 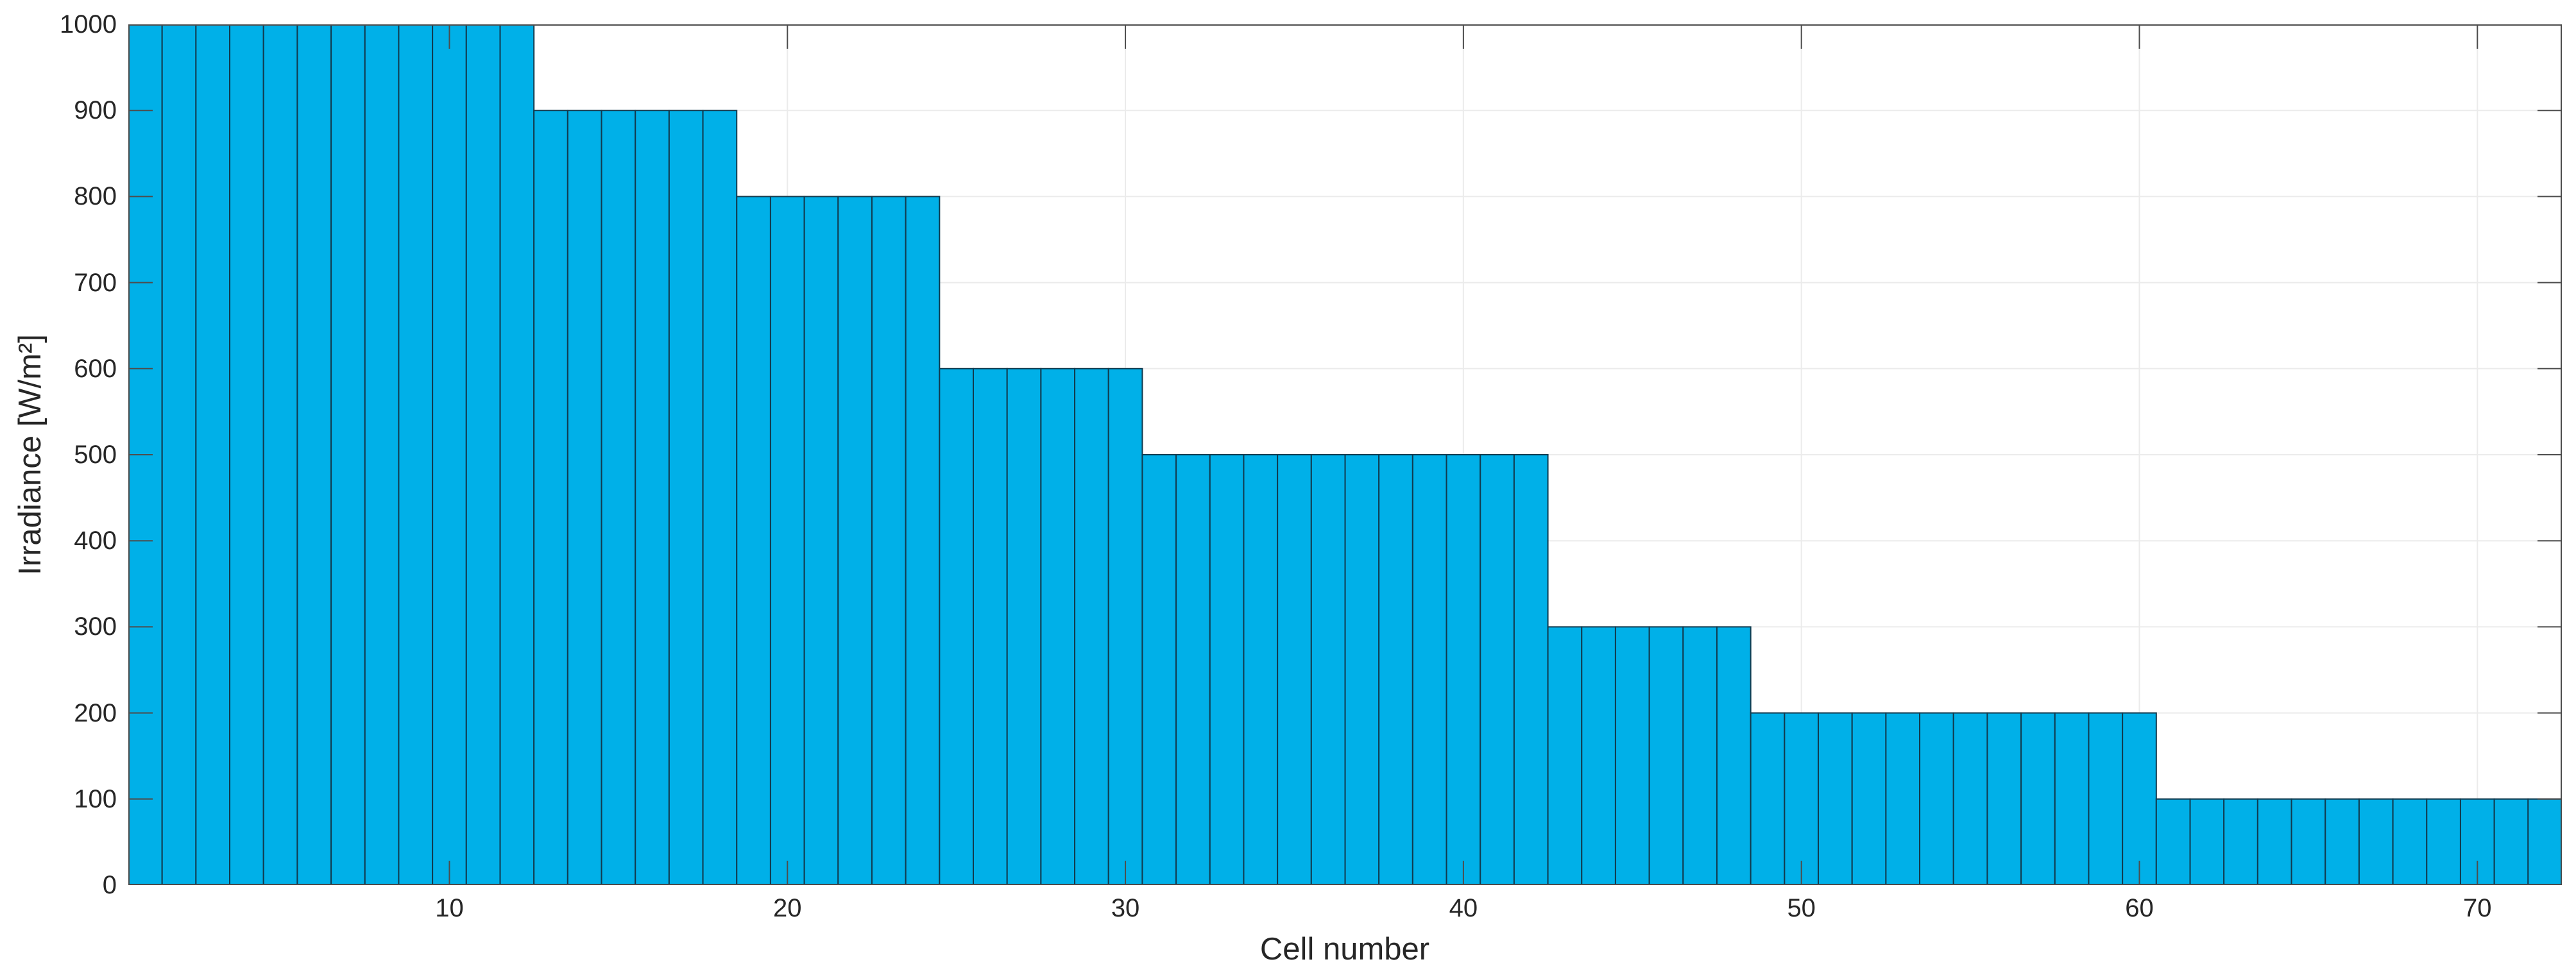 I want to click on y-tick-label: 0, so click(x=109, y=885).